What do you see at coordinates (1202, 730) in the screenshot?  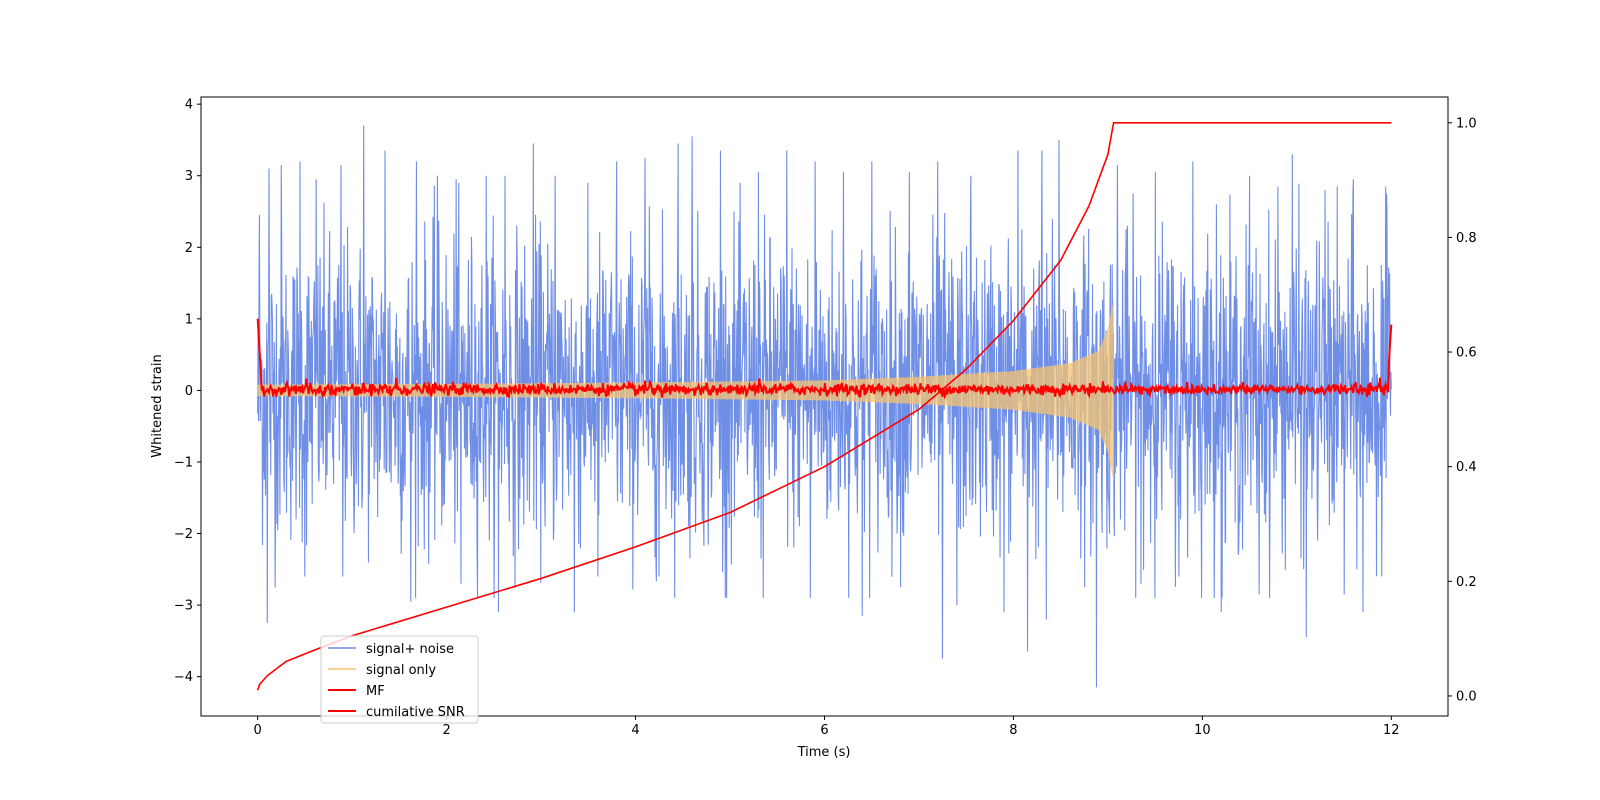 I see `x-tick-label: 10` at bounding box center [1202, 730].